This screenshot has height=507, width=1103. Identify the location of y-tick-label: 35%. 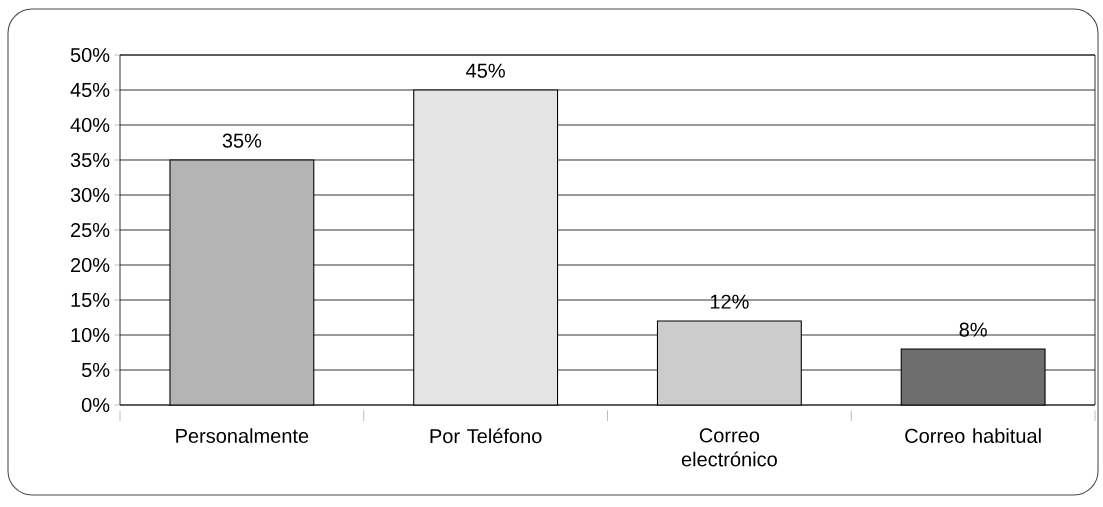
(90, 160).